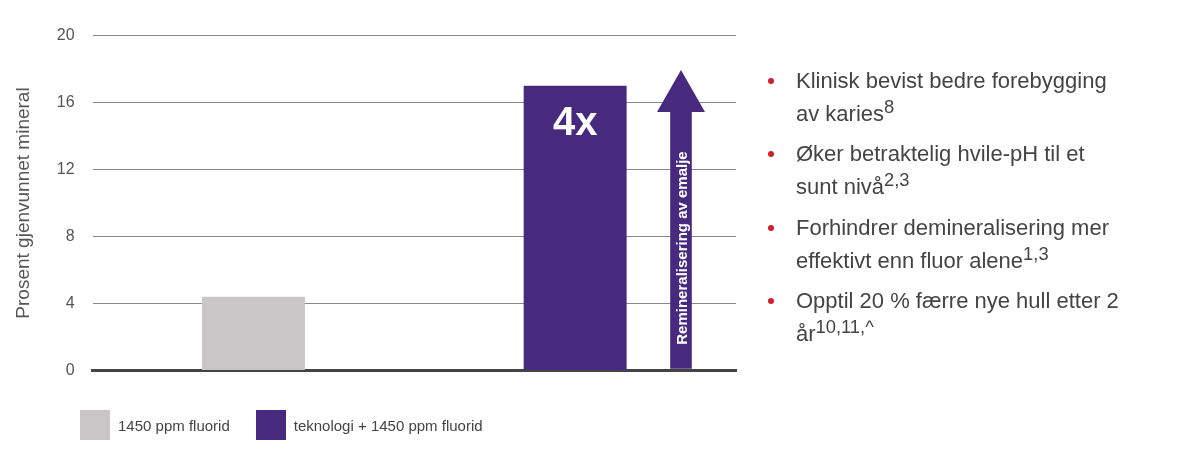  Describe the element at coordinates (65, 168) in the screenshot. I see `y-tick-label: 12` at that location.